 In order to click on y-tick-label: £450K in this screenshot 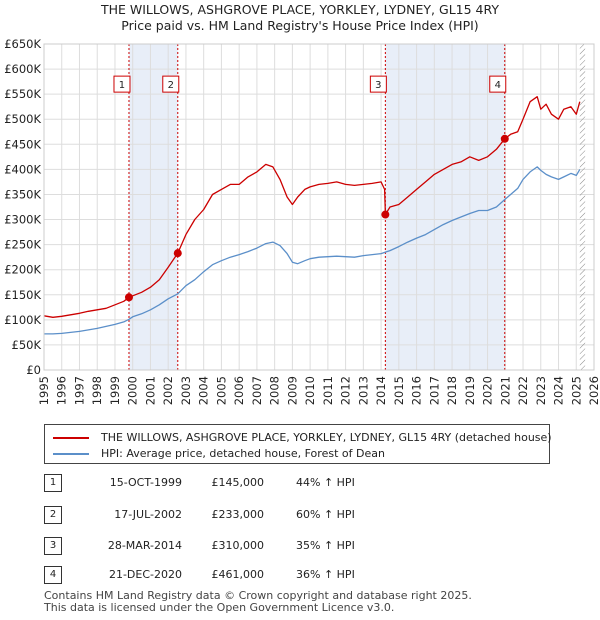, I will do `click(22, 144)`.